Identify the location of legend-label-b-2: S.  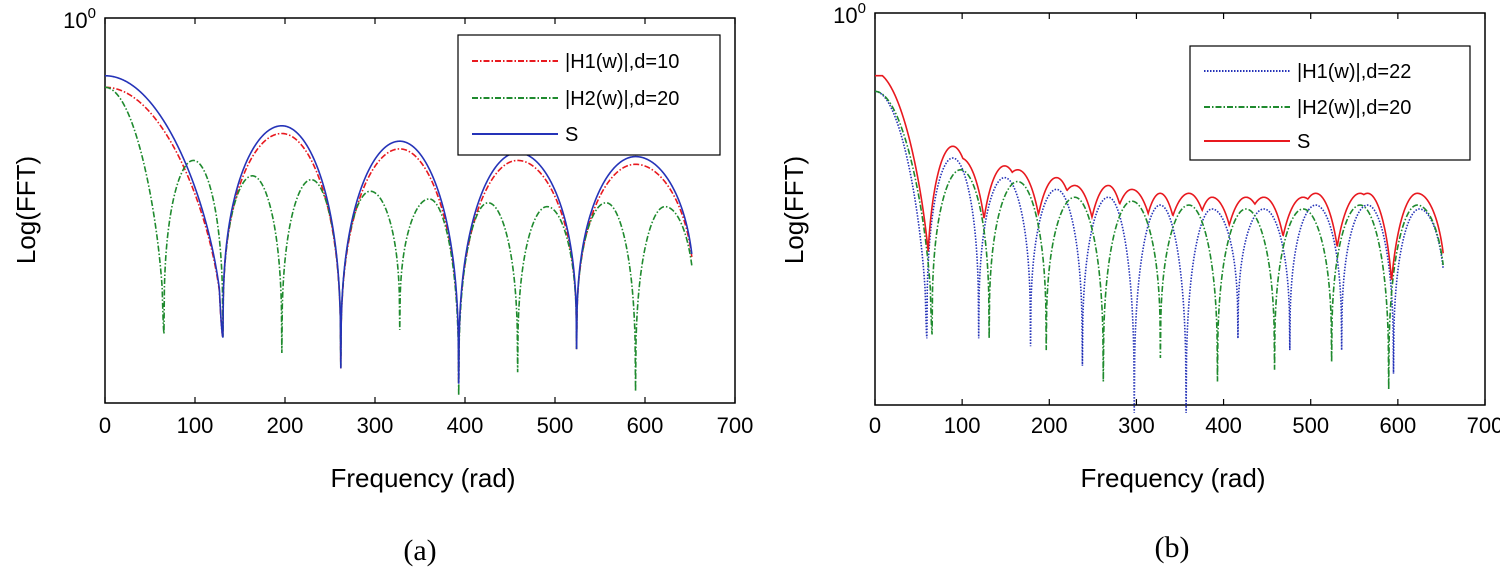
(1303, 142).